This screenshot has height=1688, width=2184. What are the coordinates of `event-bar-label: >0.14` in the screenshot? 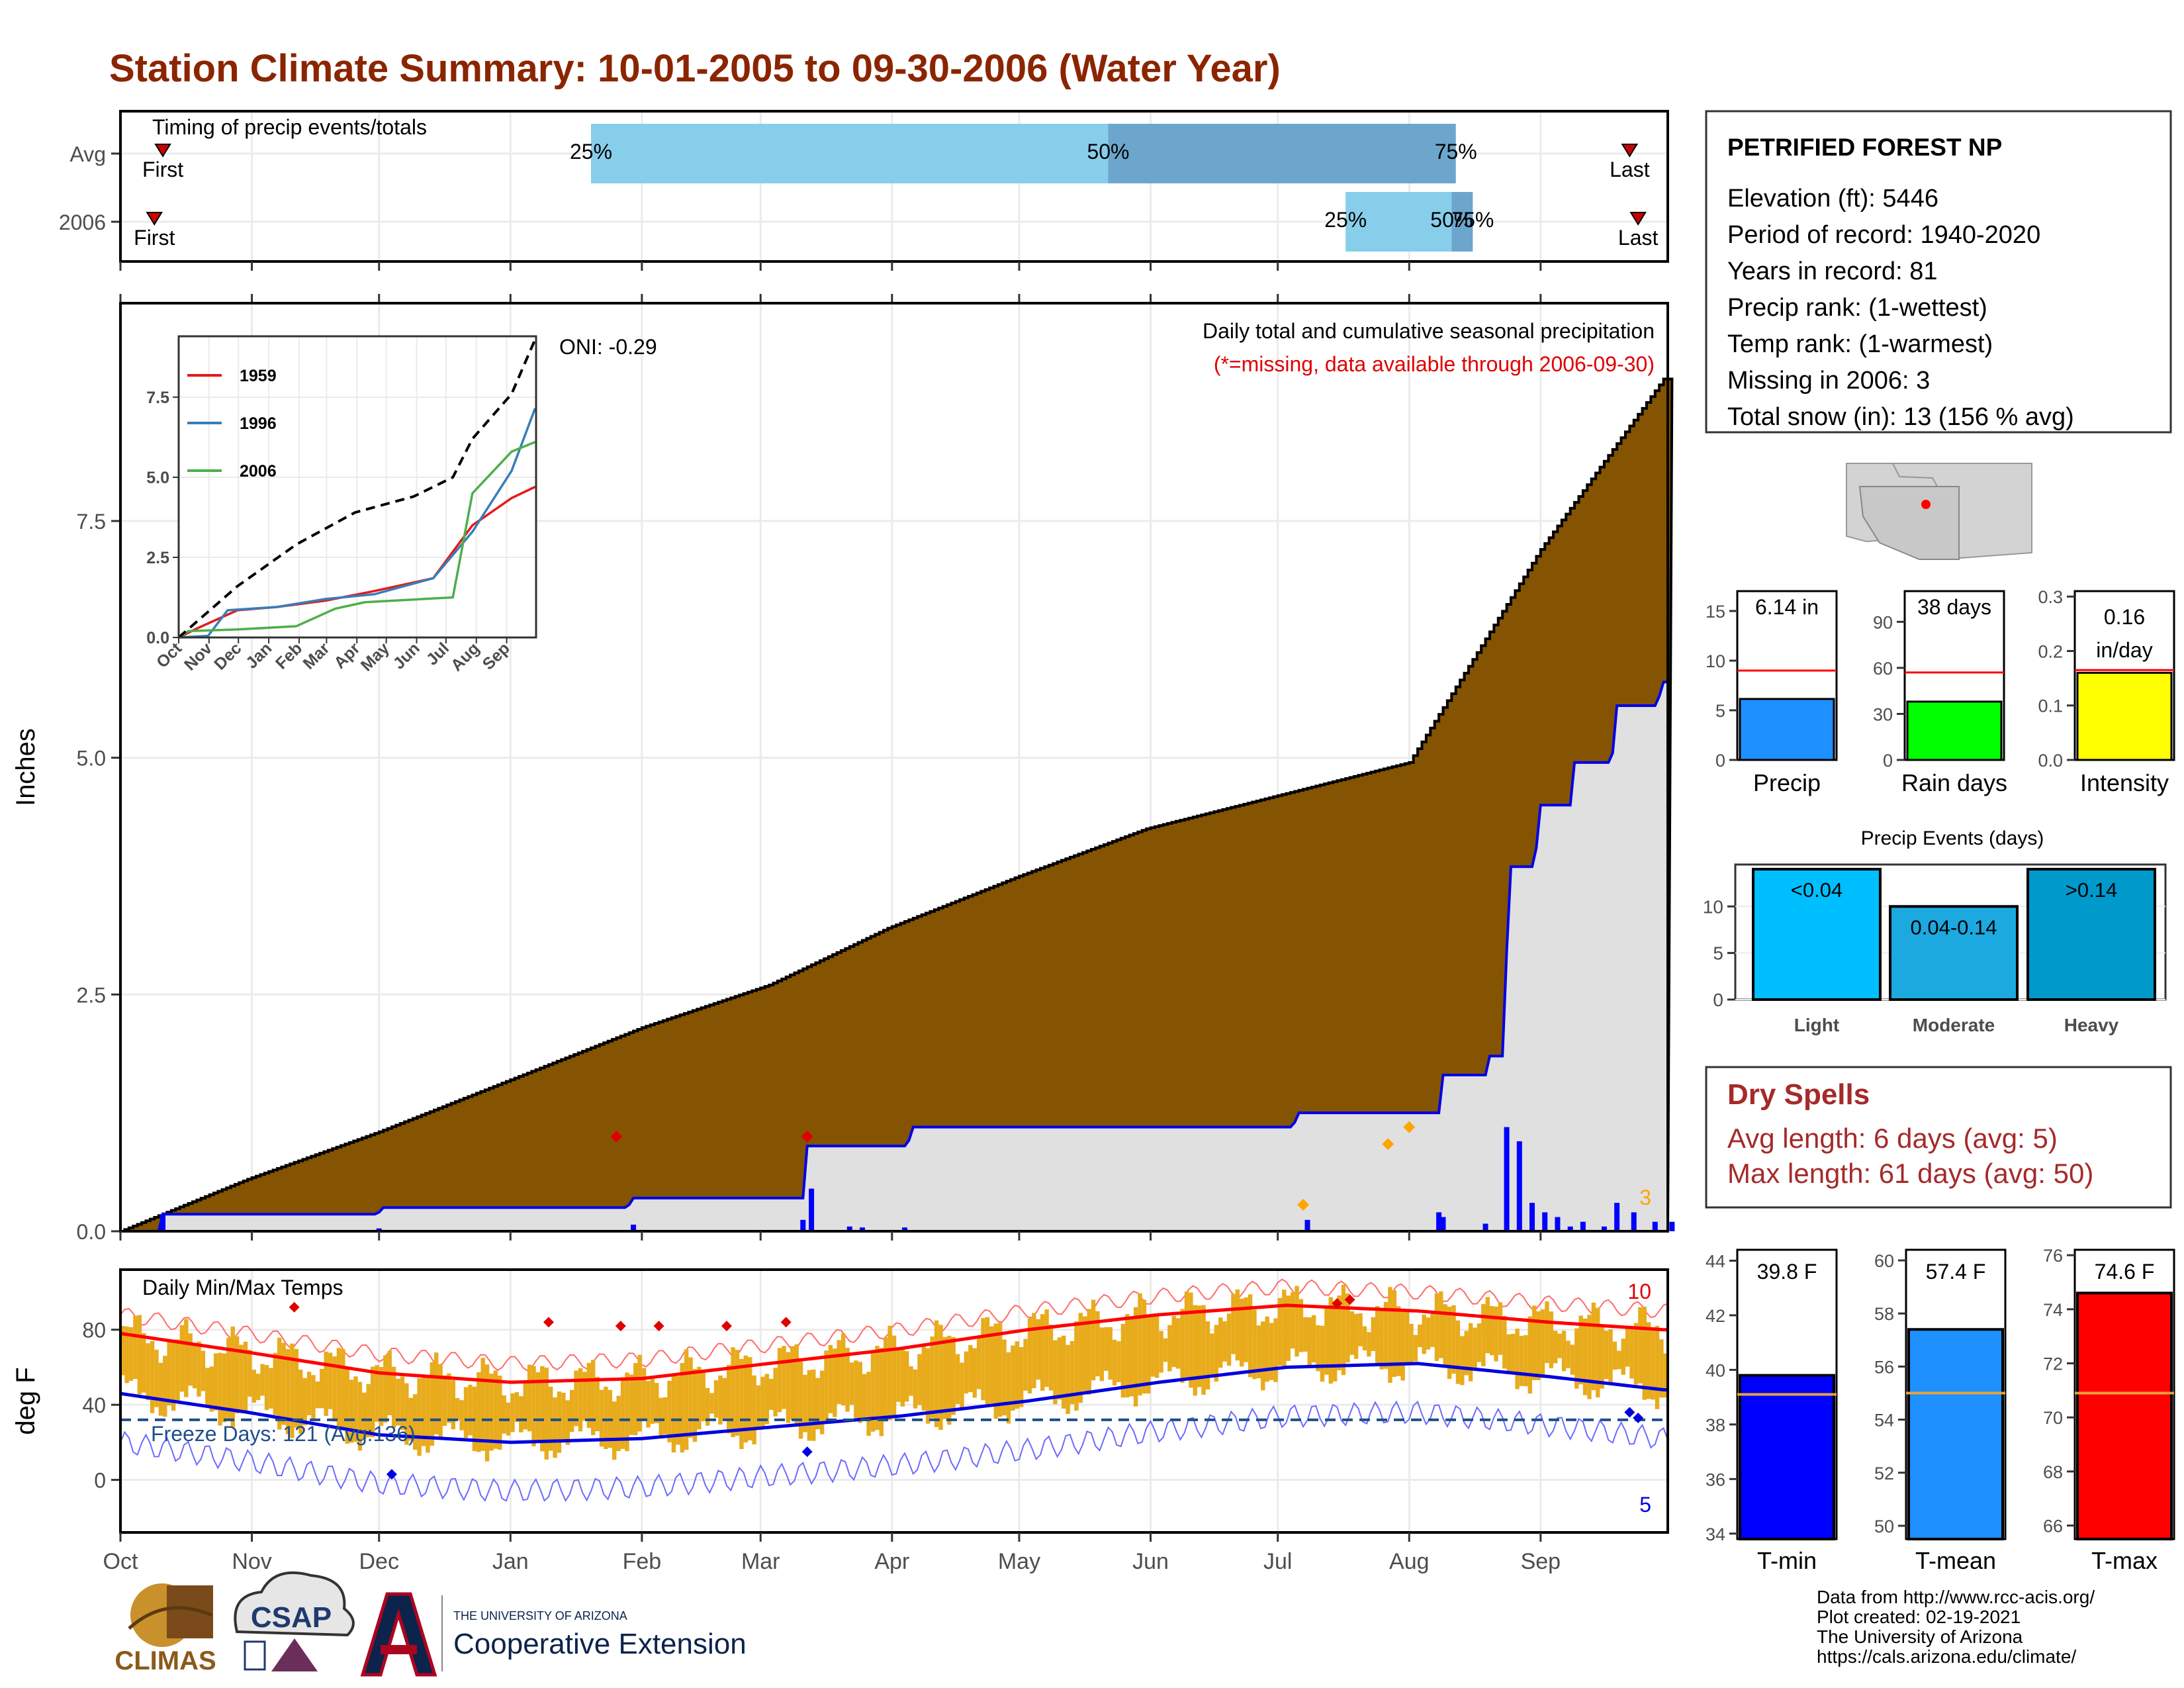 It's located at (2091, 890).